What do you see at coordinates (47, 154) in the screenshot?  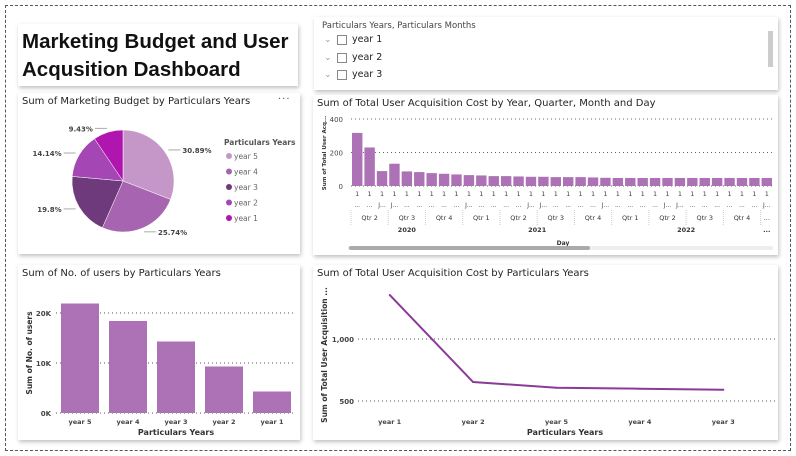 I see `data-label: 14.14%` at bounding box center [47, 154].